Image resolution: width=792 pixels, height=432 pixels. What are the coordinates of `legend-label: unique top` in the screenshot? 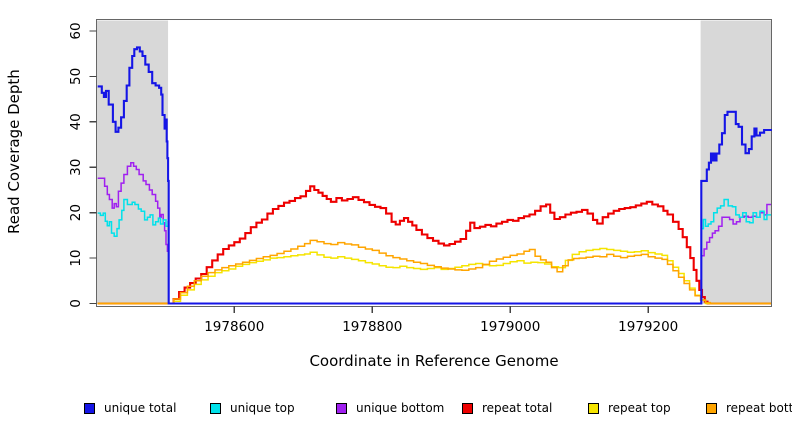 It's located at (262, 408).